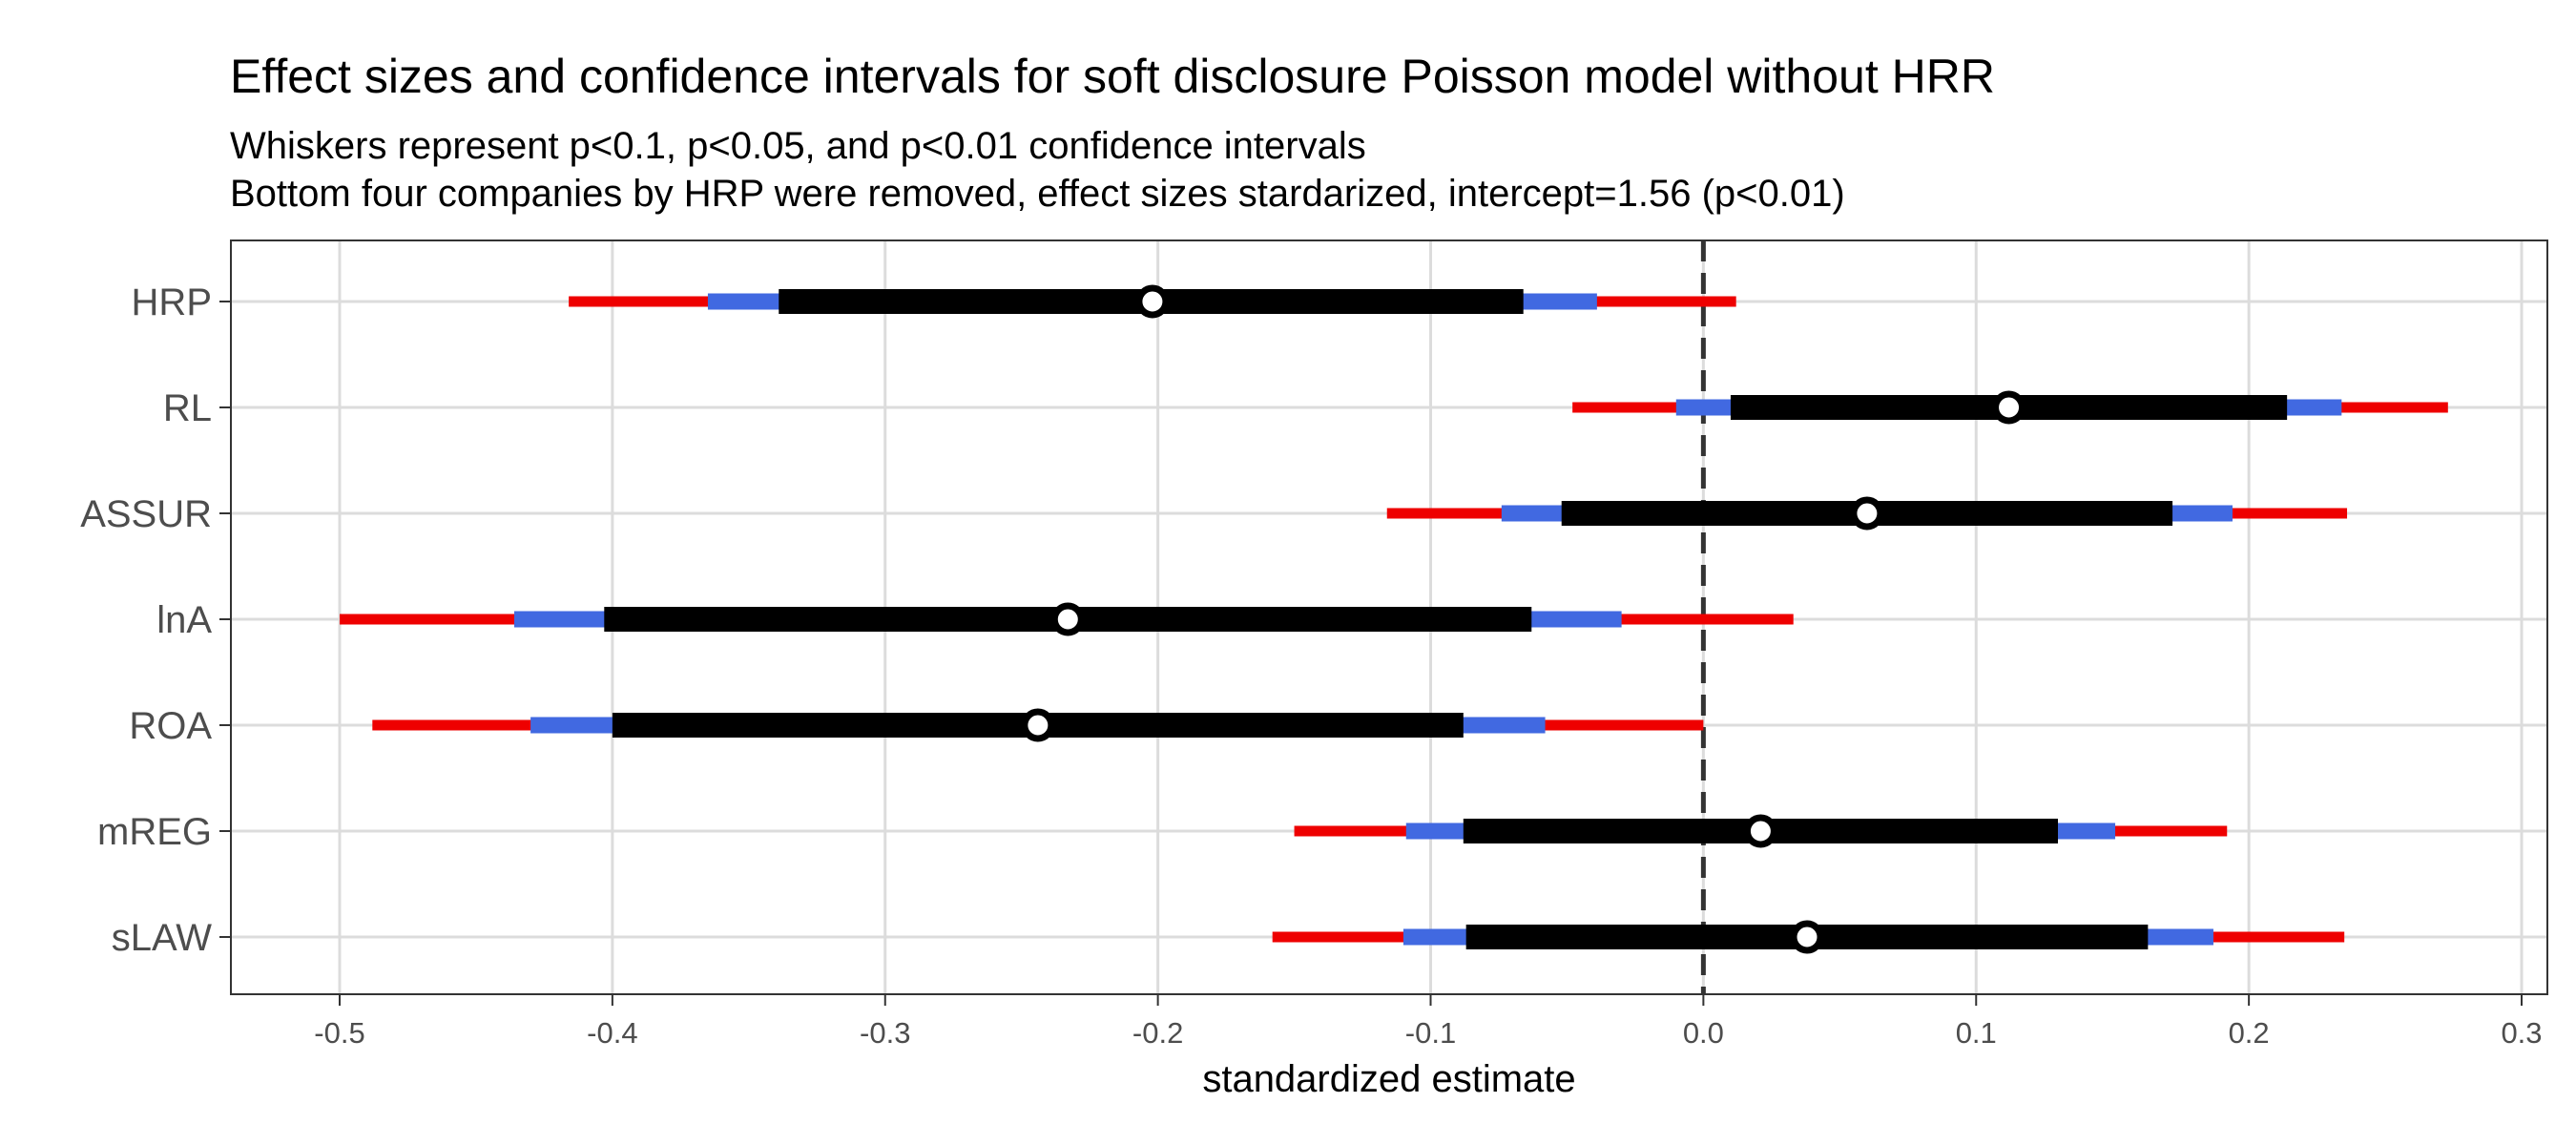 This screenshot has height=1145, width=2576. I want to click on y-axis: HRP RL ASSUR lnA ROA mREG sLAW, so click(155, 620).